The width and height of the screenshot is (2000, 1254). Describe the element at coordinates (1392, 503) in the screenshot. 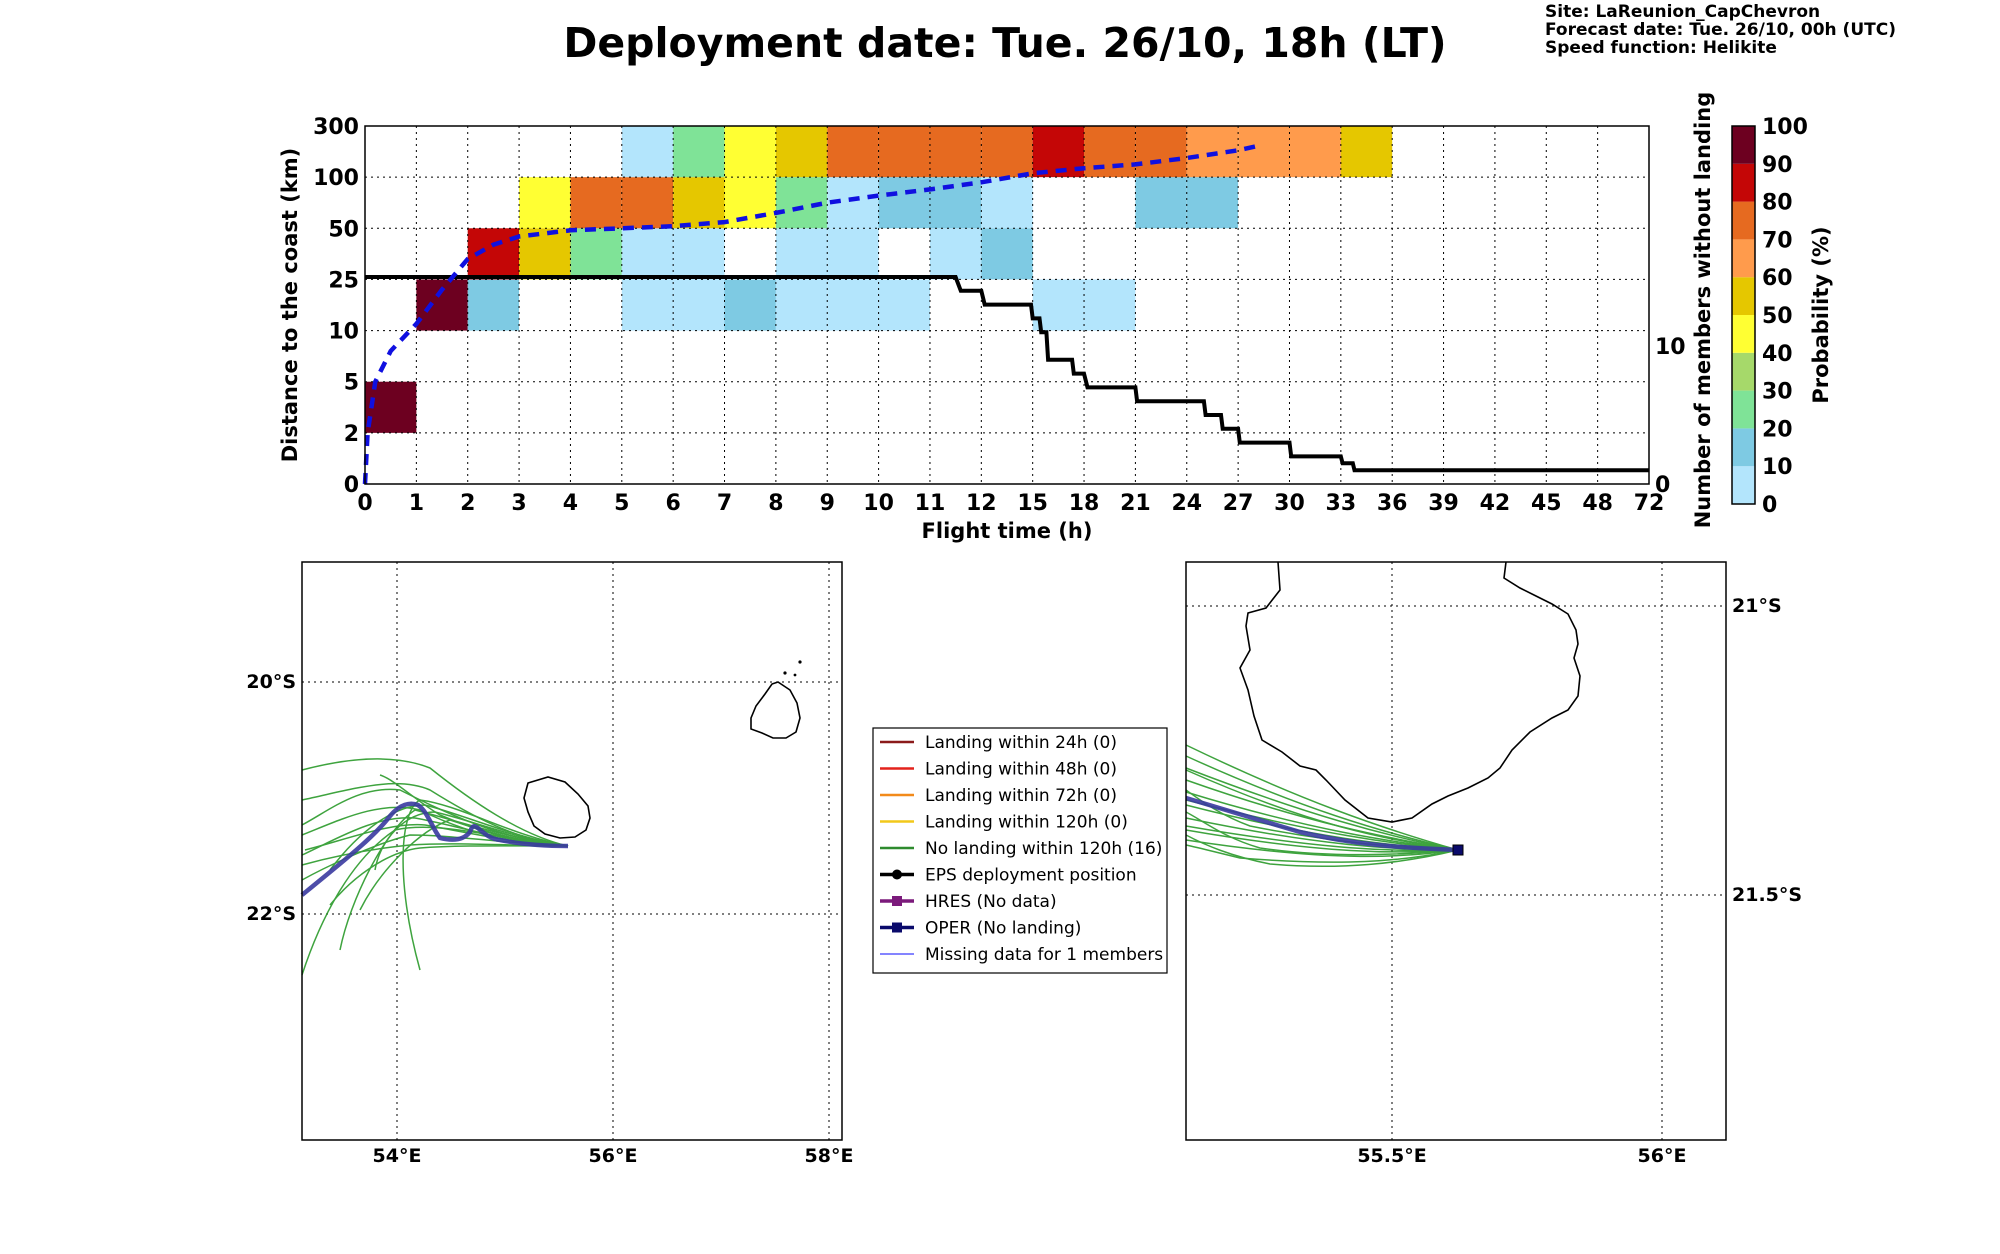

I see `x-tick-label: 36` at that location.